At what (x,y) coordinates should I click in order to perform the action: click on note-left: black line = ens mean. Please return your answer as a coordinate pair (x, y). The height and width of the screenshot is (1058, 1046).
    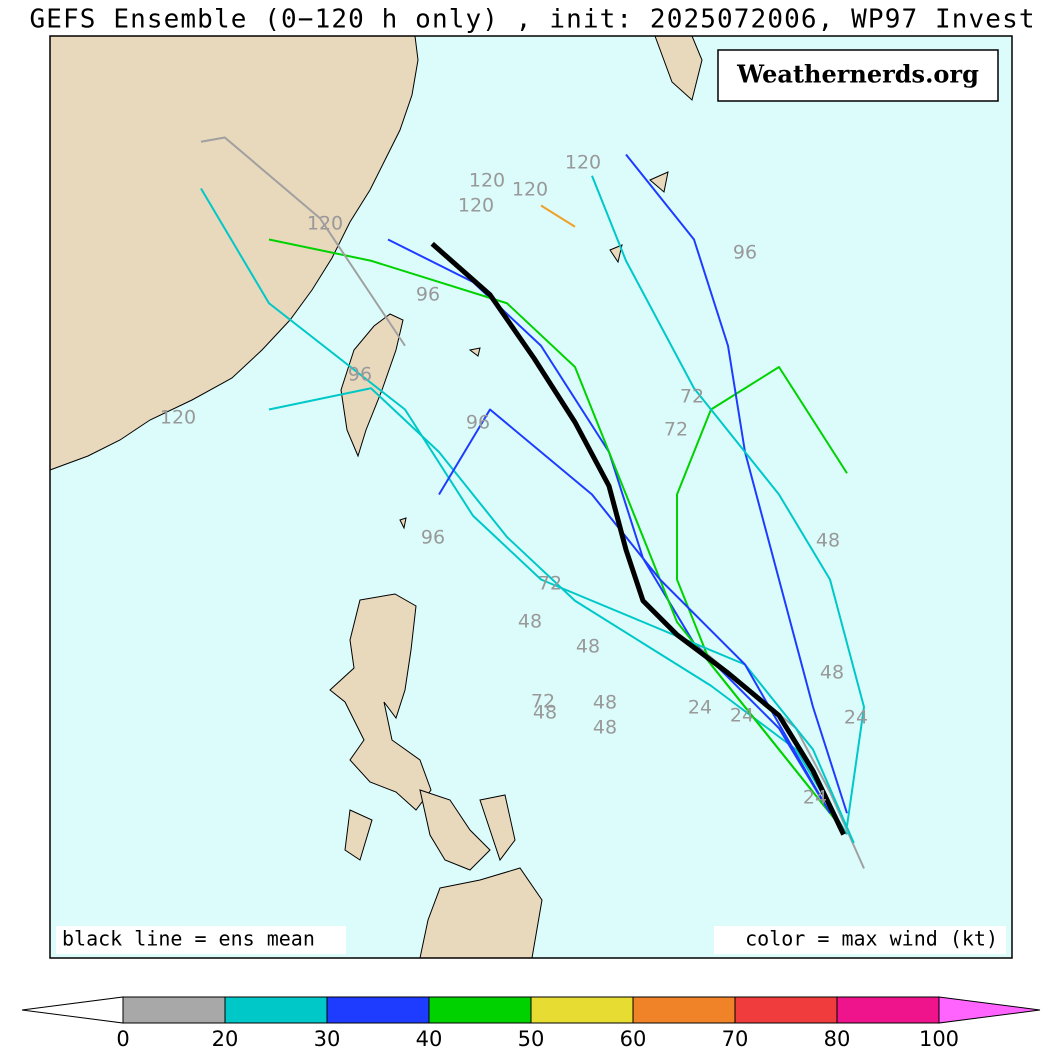
    Looking at the image, I should click on (188, 939).